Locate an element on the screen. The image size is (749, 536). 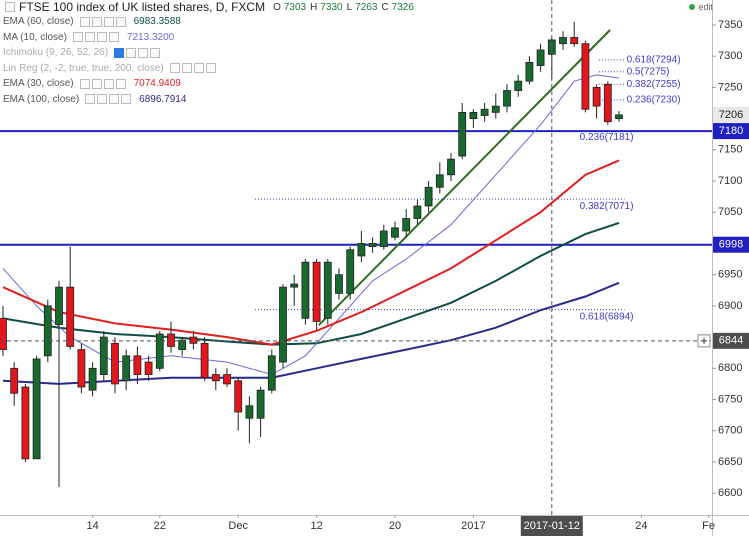
y-tick-label: 7250 is located at coordinates (730, 87).